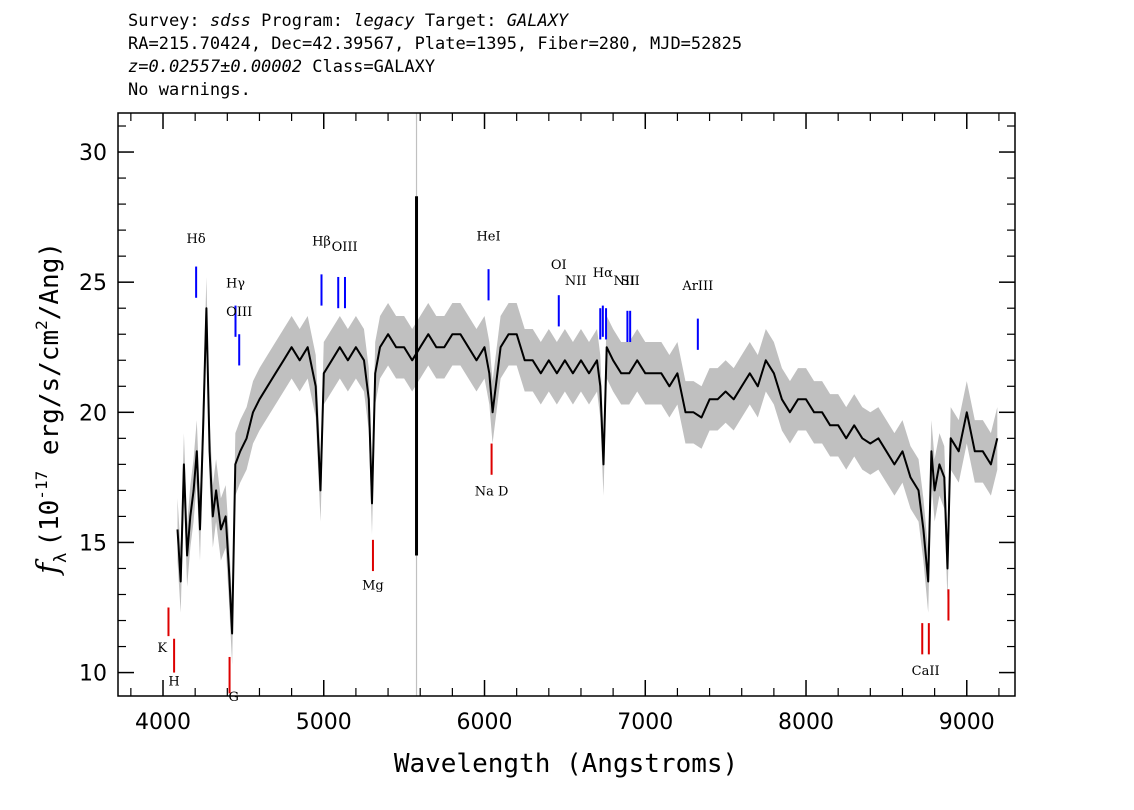 Image resolution: width=1134 pixels, height=810 pixels. Describe the element at coordinates (806, 722) in the screenshot. I see `x-tick-label: 8000` at that location.